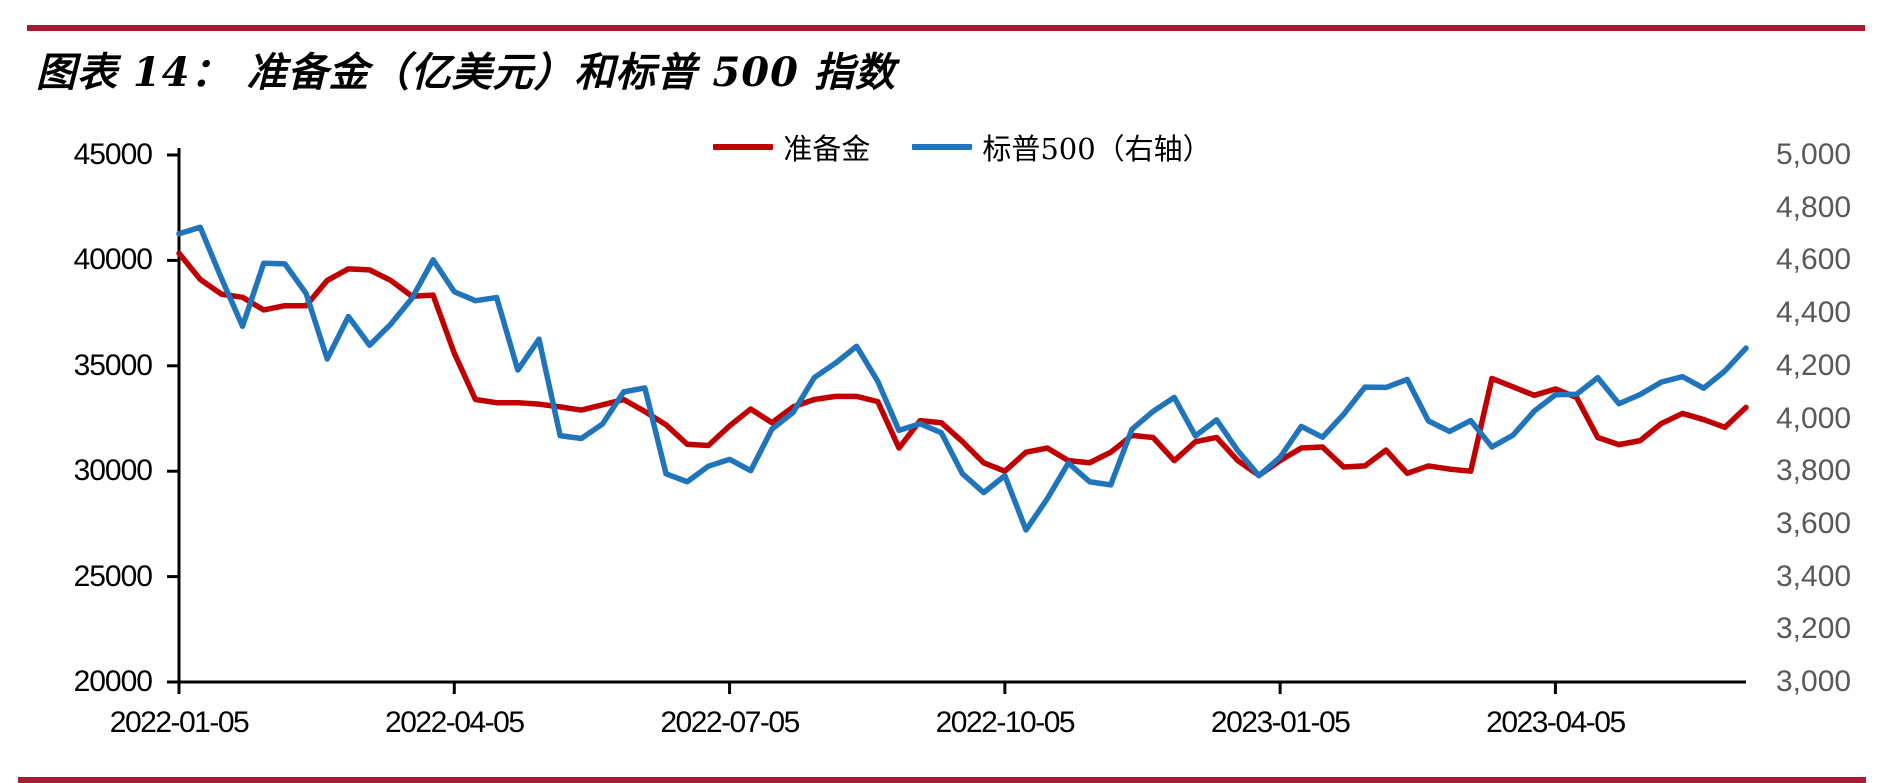 Image resolution: width=1890 pixels, height=783 pixels. Describe the element at coordinates (113, 681) in the screenshot. I see `left-axis-tick-label: 20000` at that location.